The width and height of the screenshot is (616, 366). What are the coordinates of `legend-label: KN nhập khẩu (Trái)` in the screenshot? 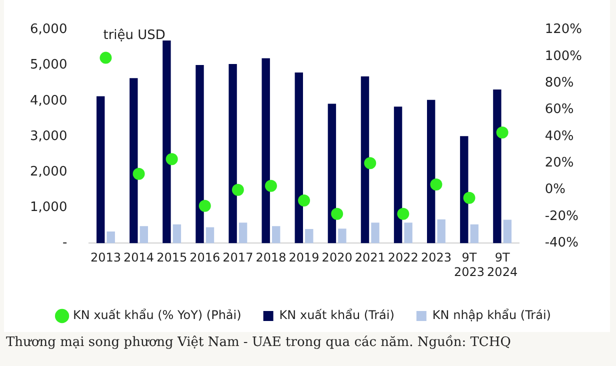 It's located at (491, 315).